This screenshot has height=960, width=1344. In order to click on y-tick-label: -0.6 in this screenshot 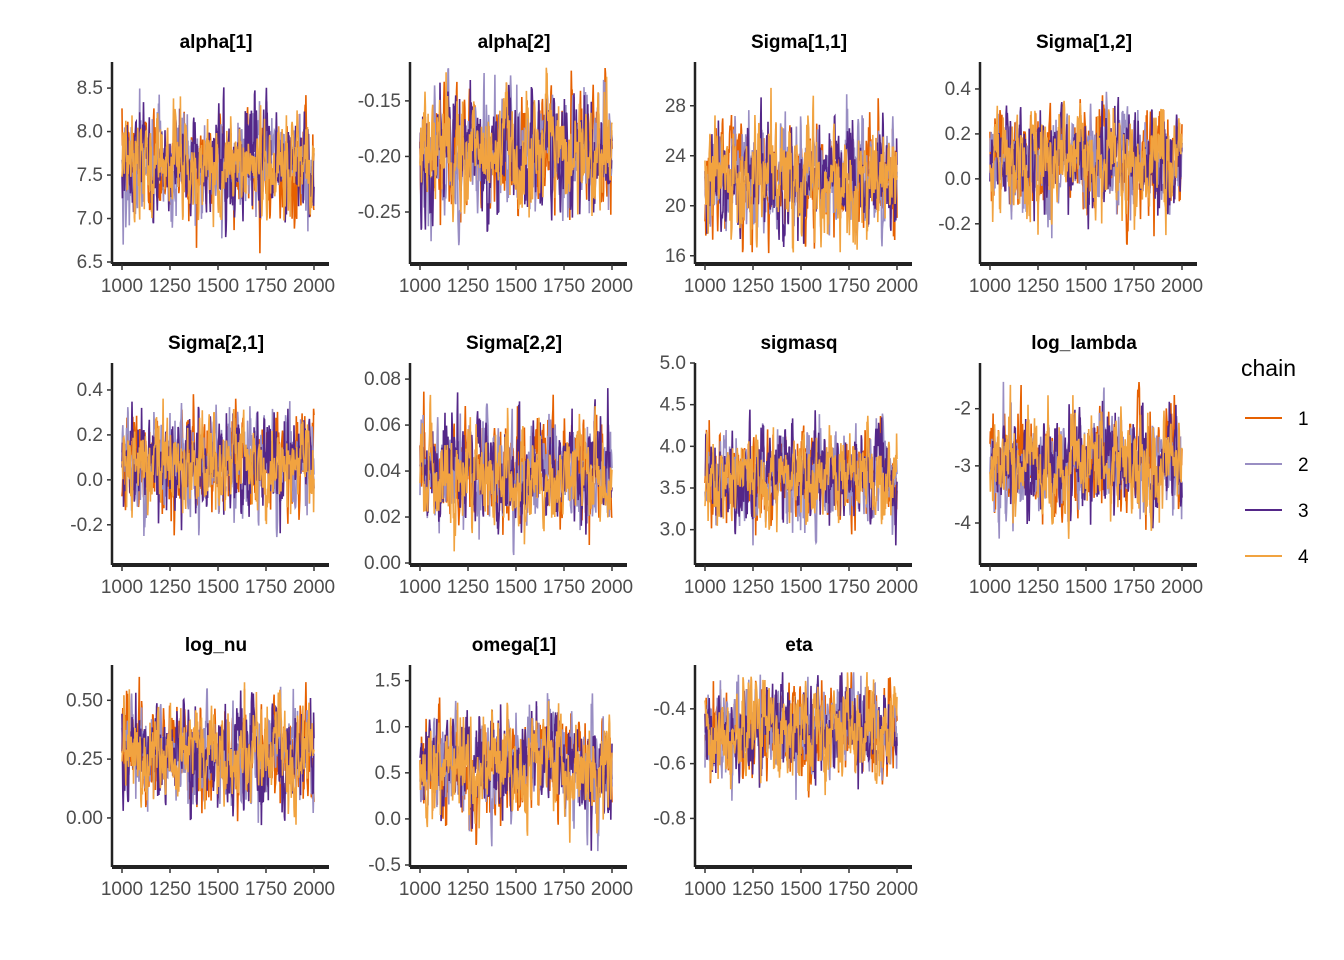, I will do `click(669, 764)`.